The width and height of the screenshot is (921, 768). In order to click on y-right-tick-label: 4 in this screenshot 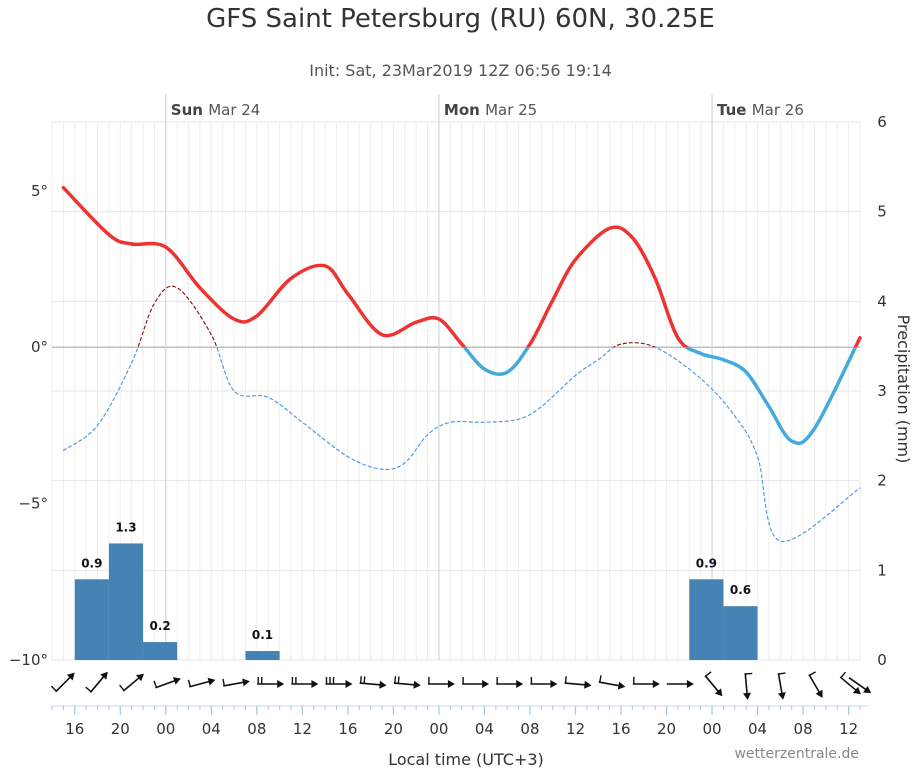, I will do `click(882, 301)`.